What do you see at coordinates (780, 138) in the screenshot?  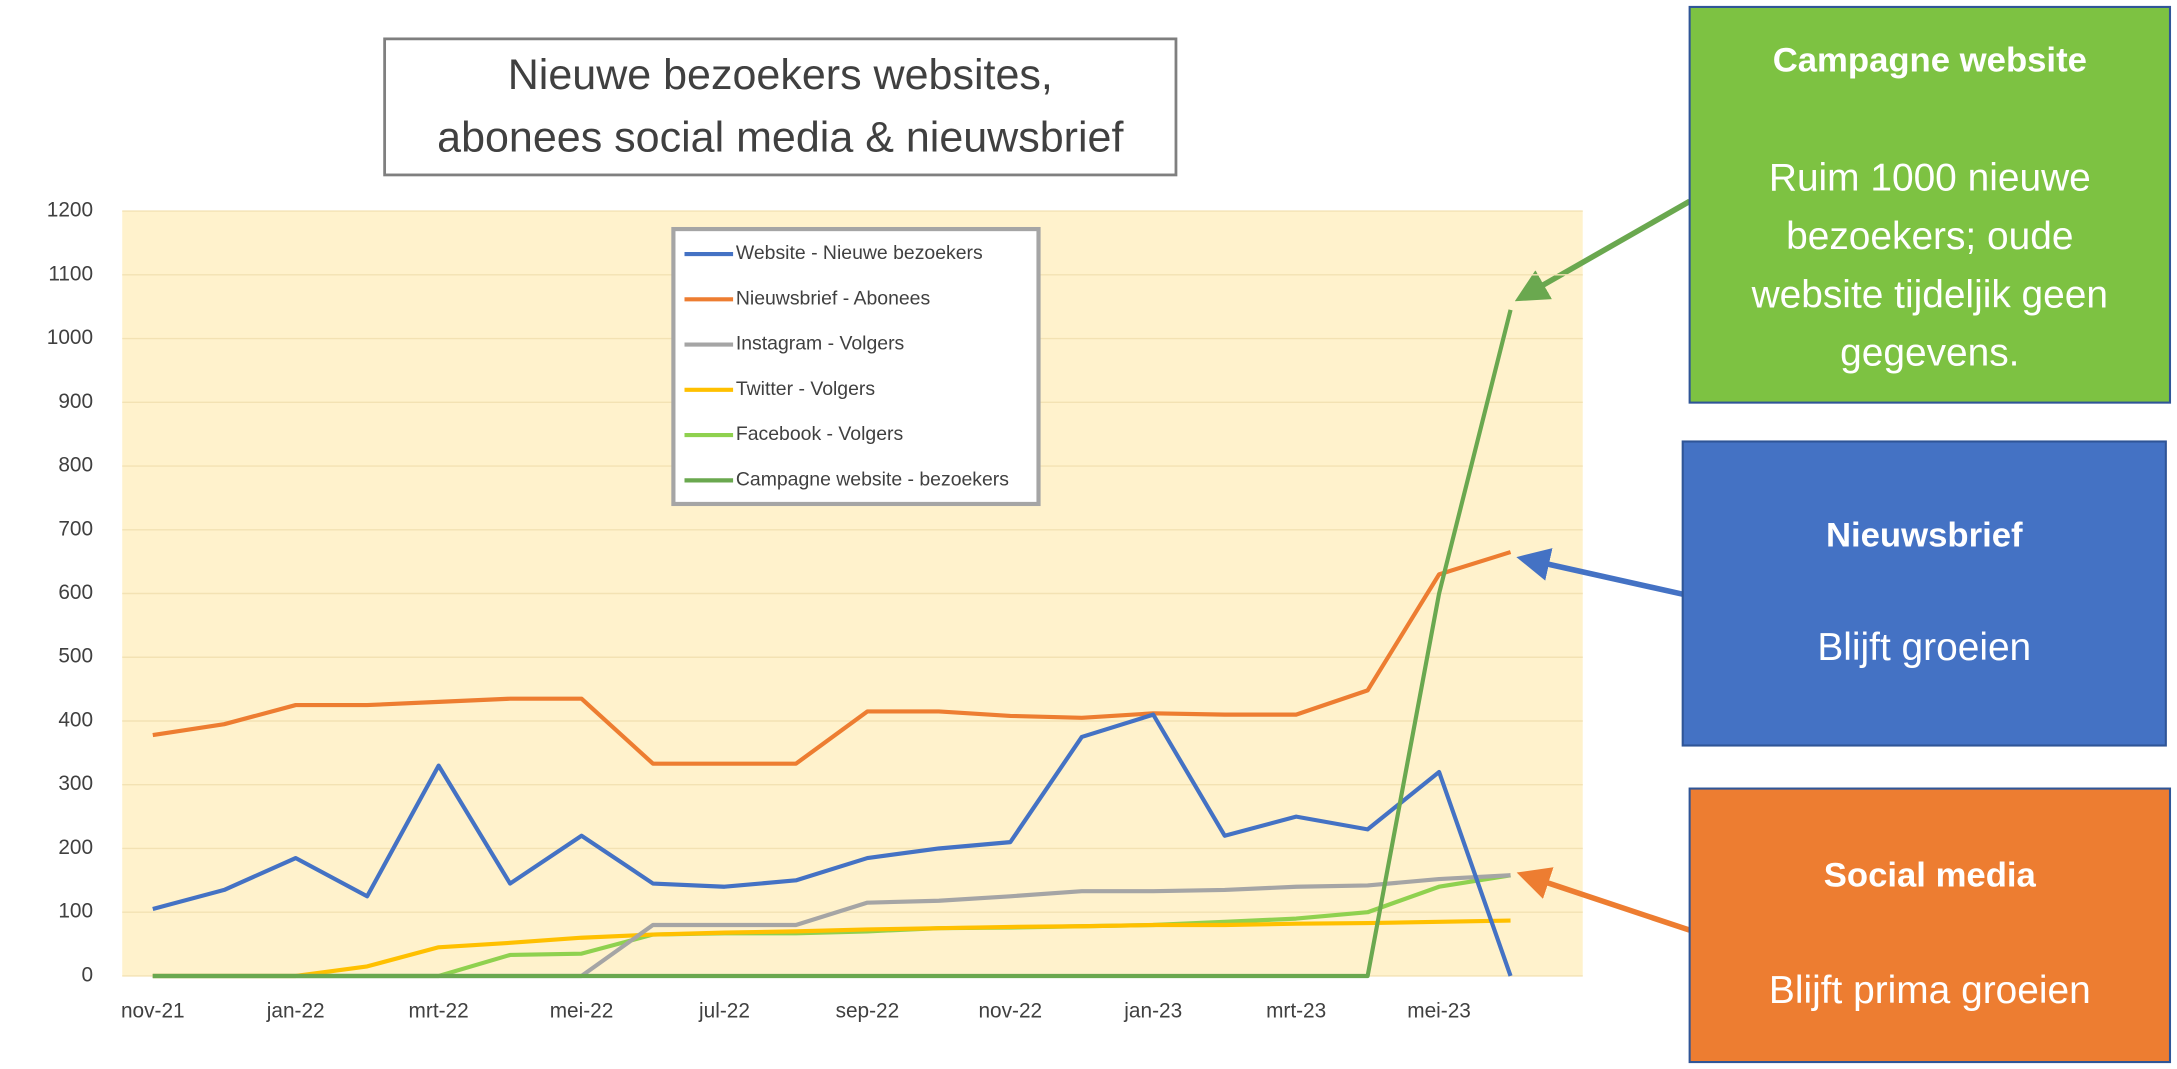 I see `chart-title: abonees social media & nieuwsbrief` at bounding box center [780, 138].